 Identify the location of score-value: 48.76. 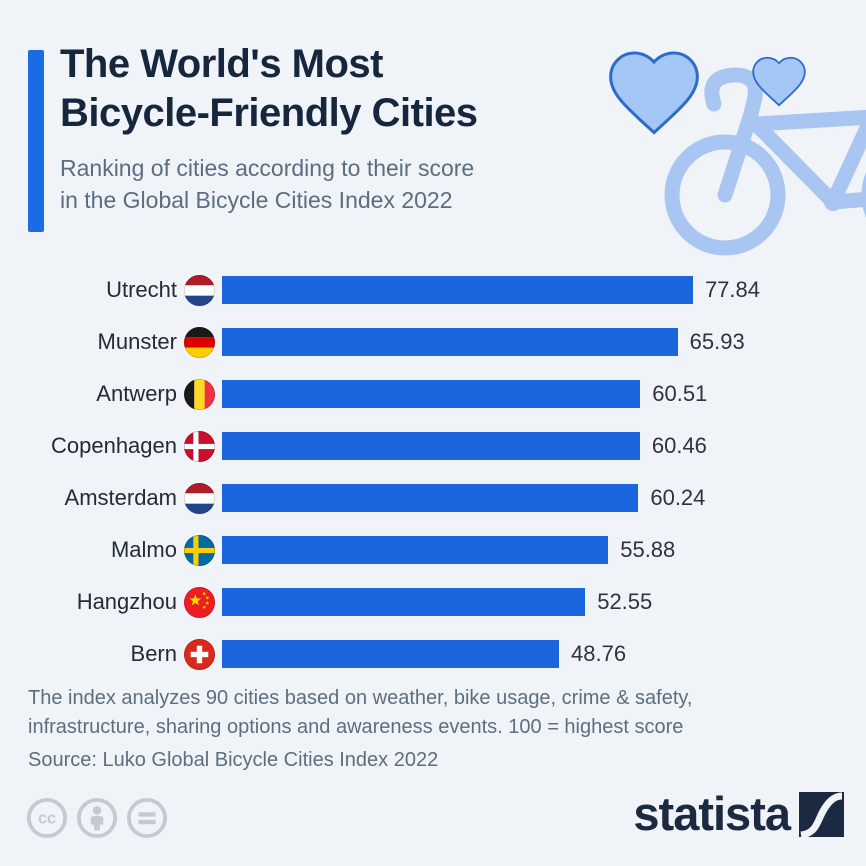
(599, 653).